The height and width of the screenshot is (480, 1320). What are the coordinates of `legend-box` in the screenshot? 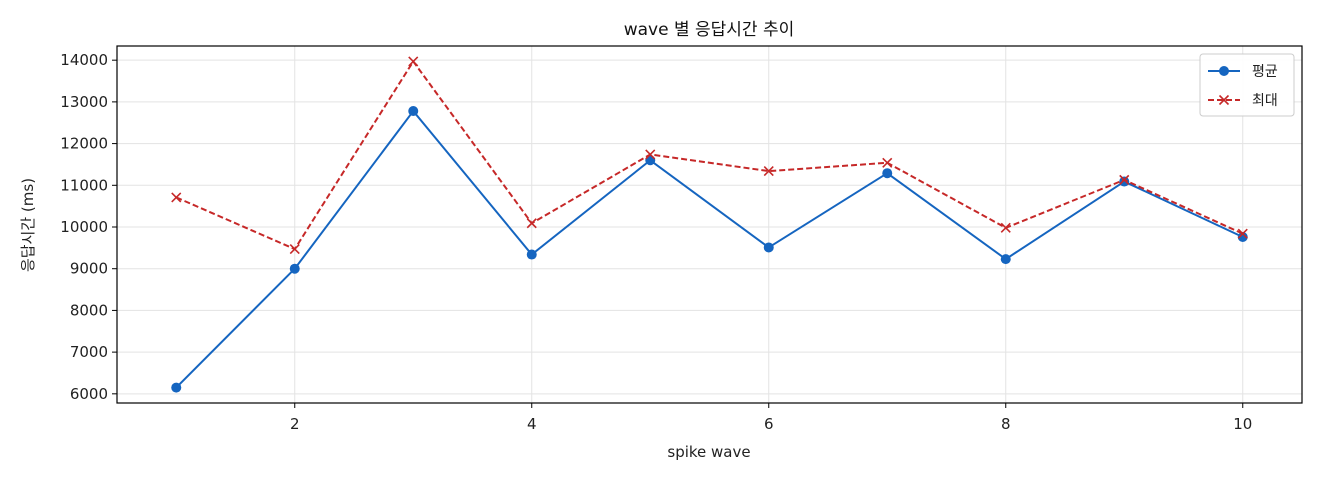 It's located at (1247, 85).